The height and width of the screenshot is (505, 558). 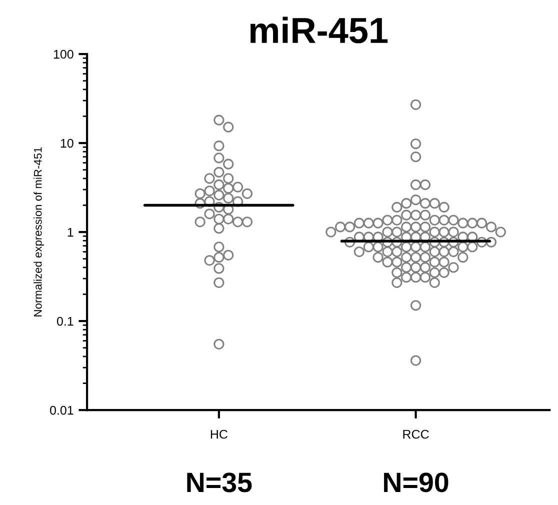 I want to click on y-axis-title: Normalized expression of miR-451, so click(x=39, y=231).